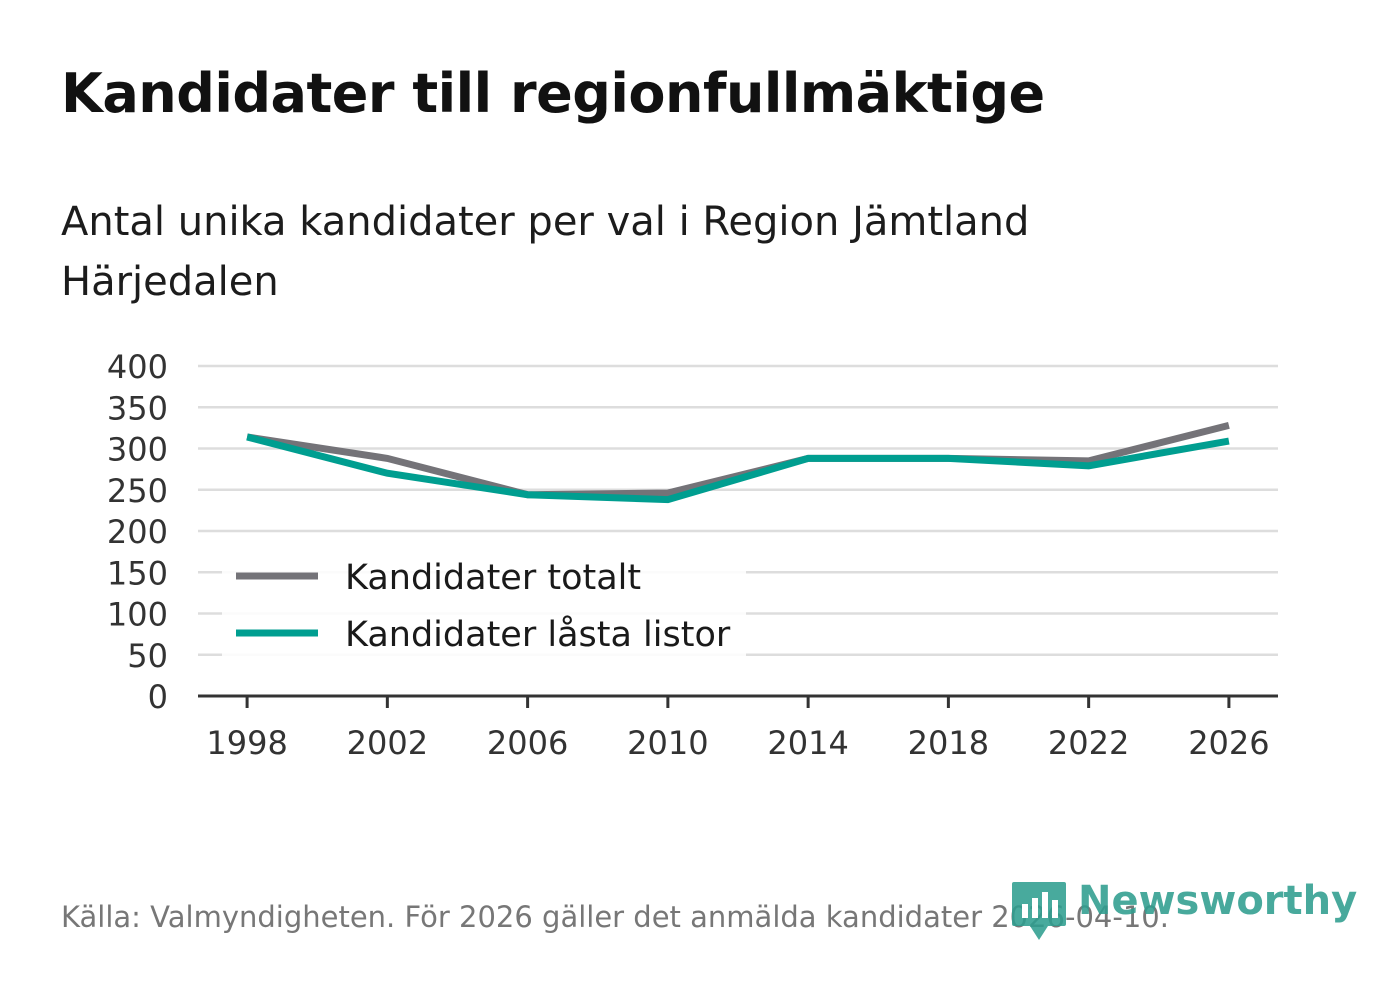  What do you see at coordinates (738, 468) in the screenshot?
I see `series-line-lasta-listor` at bounding box center [738, 468].